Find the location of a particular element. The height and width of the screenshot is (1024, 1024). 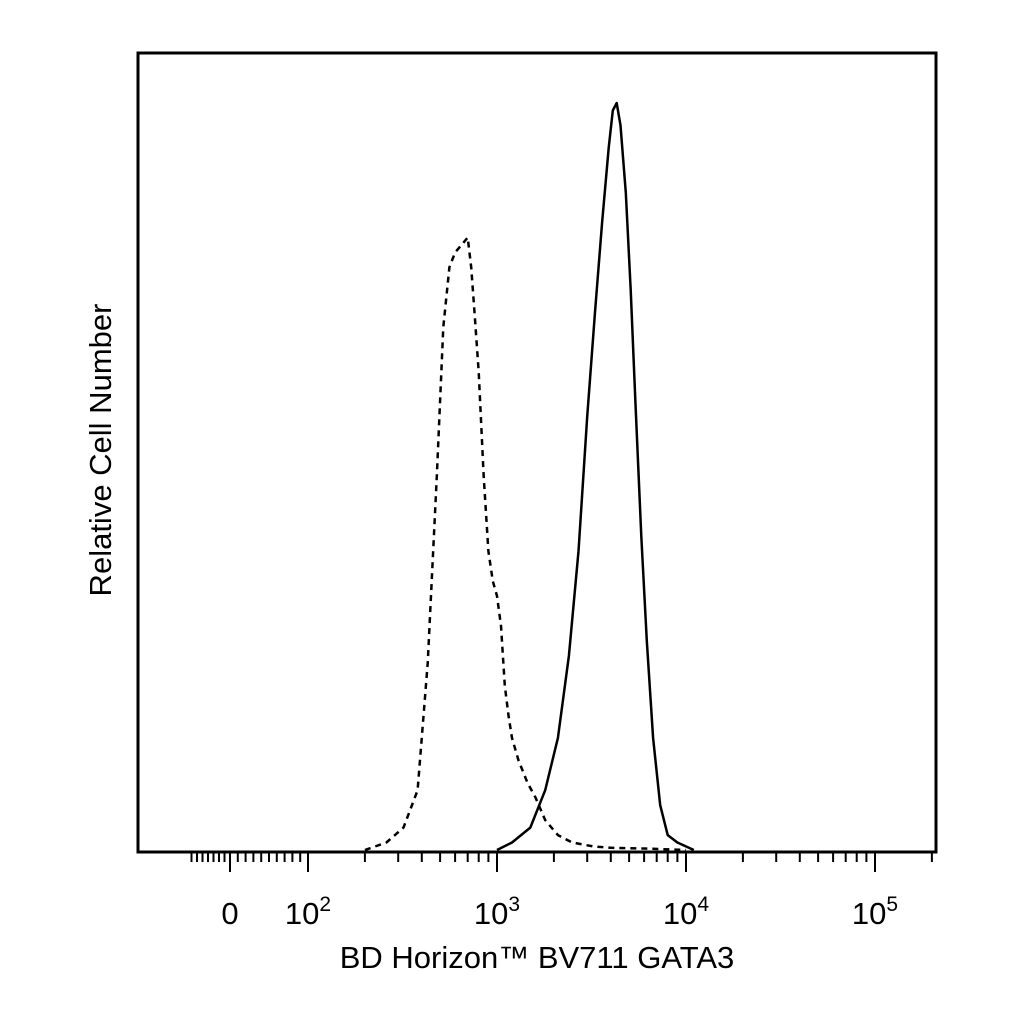

x-tick-label: 10⁵ is located at coordinates (875, 912).